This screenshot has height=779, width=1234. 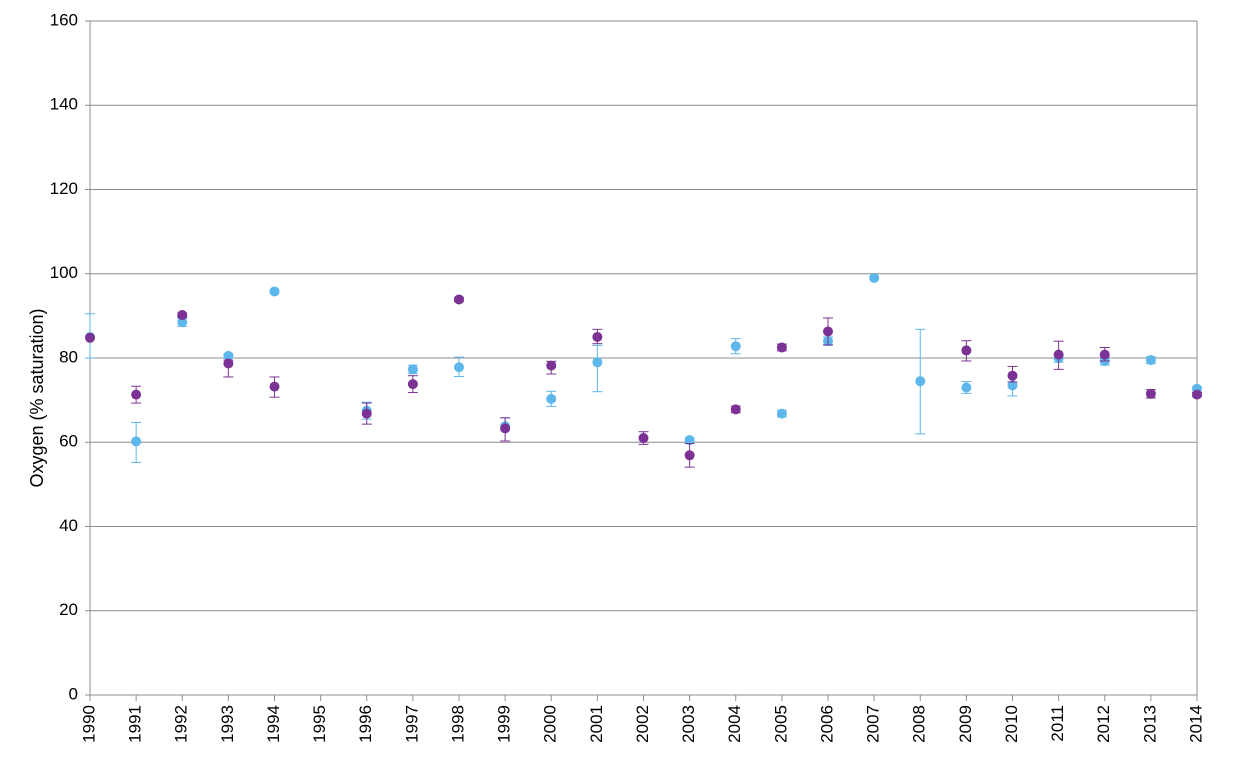 I want to click on x-tick-label: 2000, so click(x=550, y=724).